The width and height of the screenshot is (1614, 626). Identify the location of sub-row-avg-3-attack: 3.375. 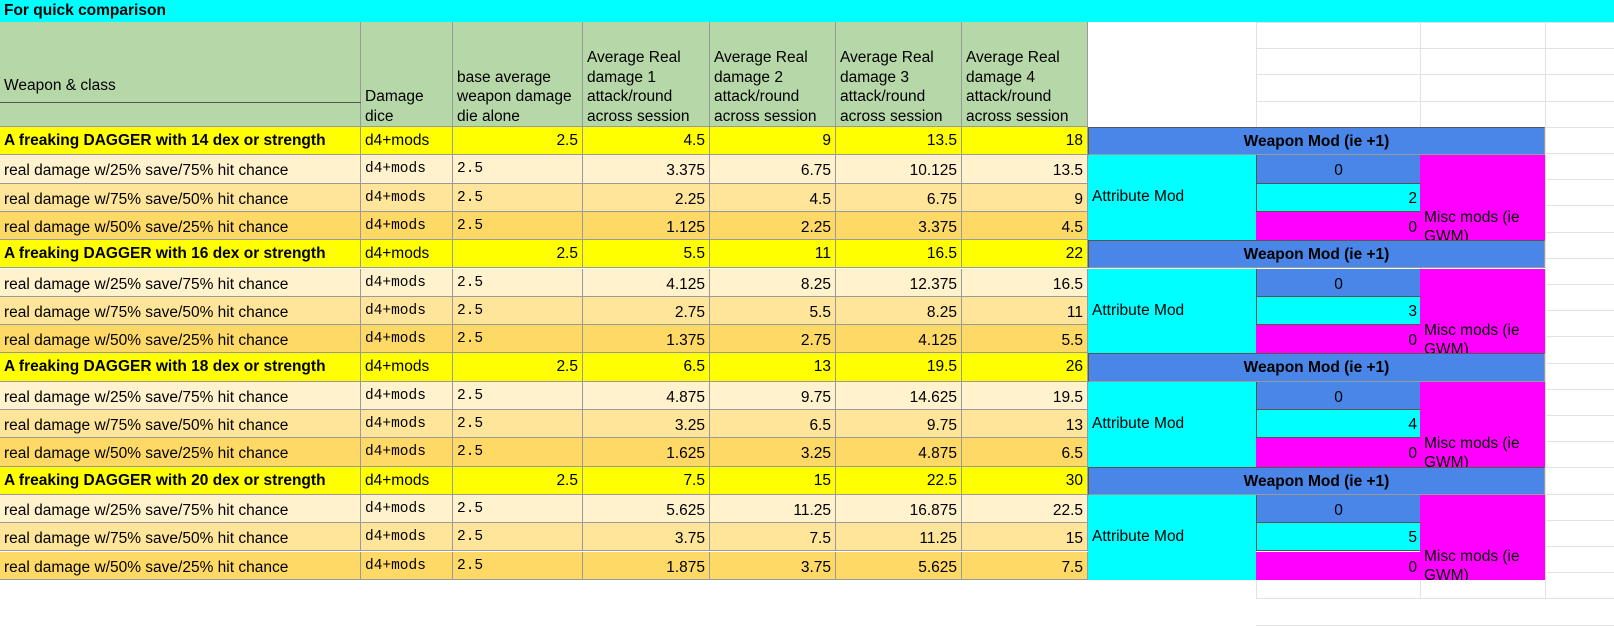
(899, 226).